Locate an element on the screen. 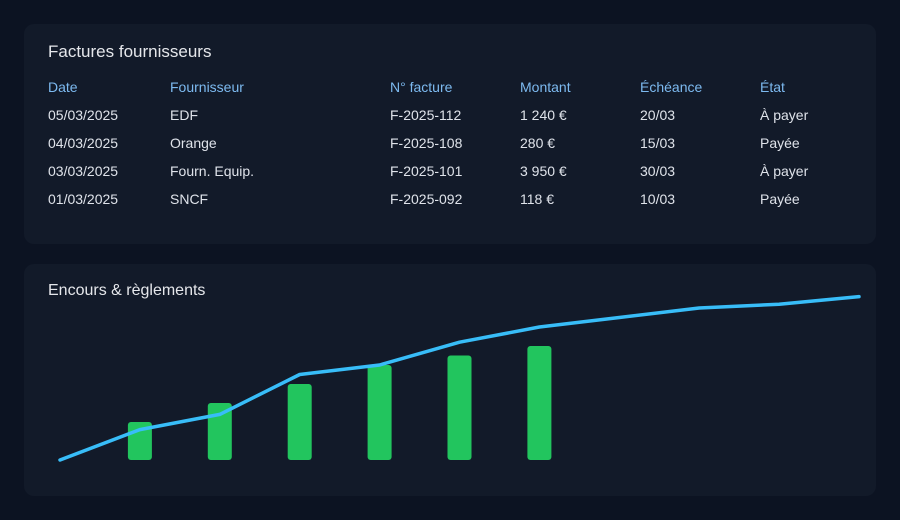 Image resolution: width=900 pixels, height=520 pixels. column-header-date: Date is located at coordinates (63, 87).